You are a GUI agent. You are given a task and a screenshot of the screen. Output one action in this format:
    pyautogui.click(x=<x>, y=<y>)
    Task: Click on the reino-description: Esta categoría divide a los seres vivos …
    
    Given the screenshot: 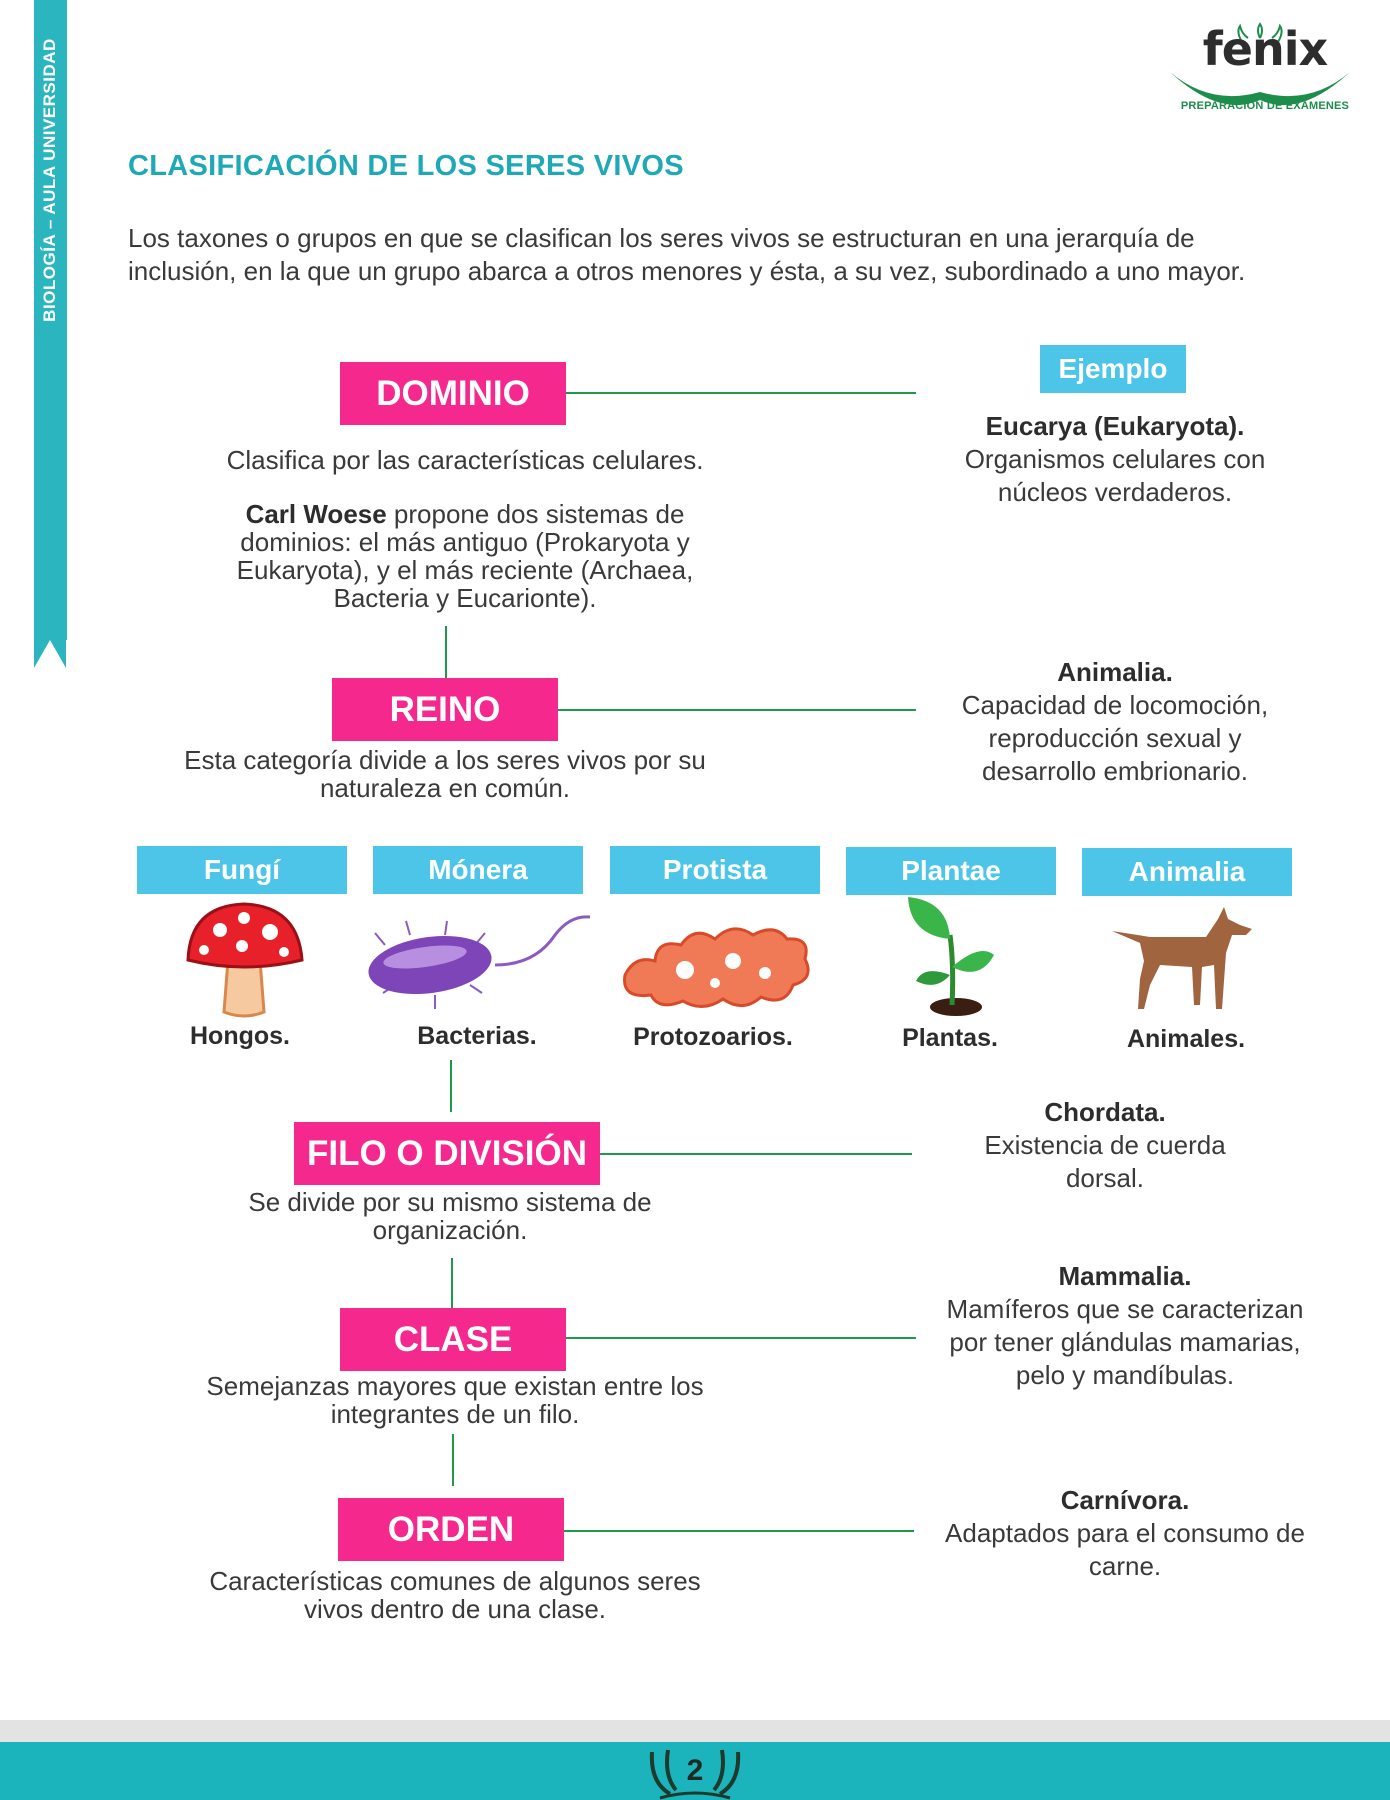 What is the action you would take?
    pyautogui.click(x=445, y=774)
    